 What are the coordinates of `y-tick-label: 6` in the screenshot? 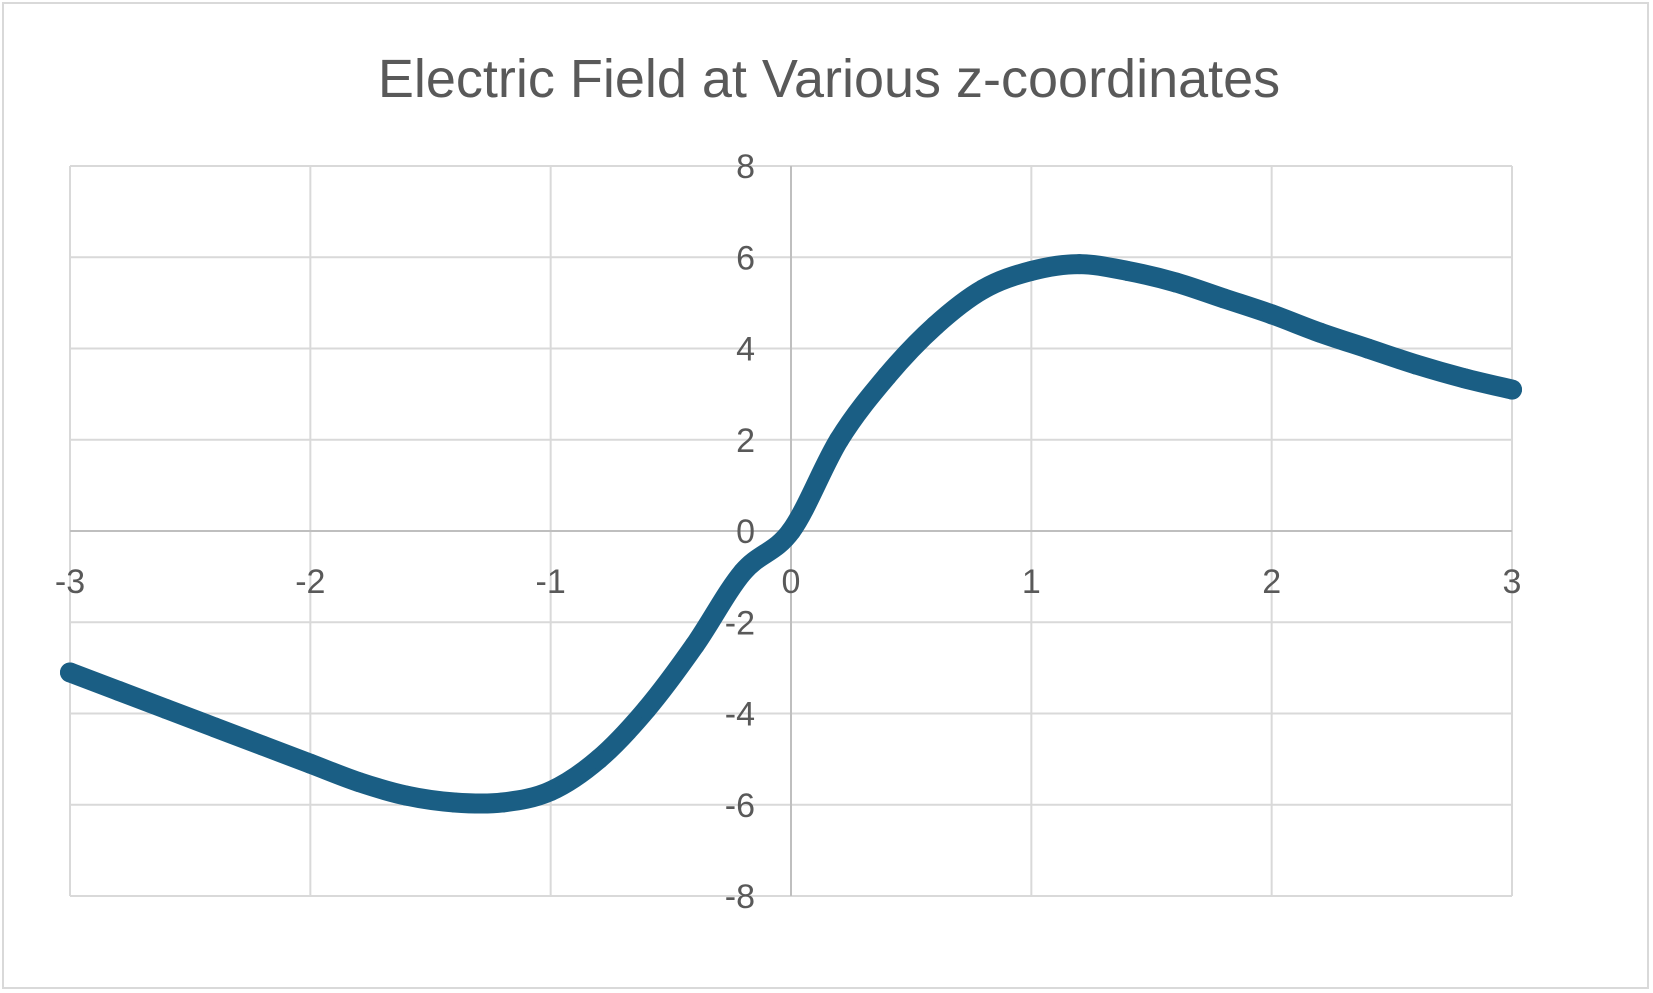 It's located at (745, 258).